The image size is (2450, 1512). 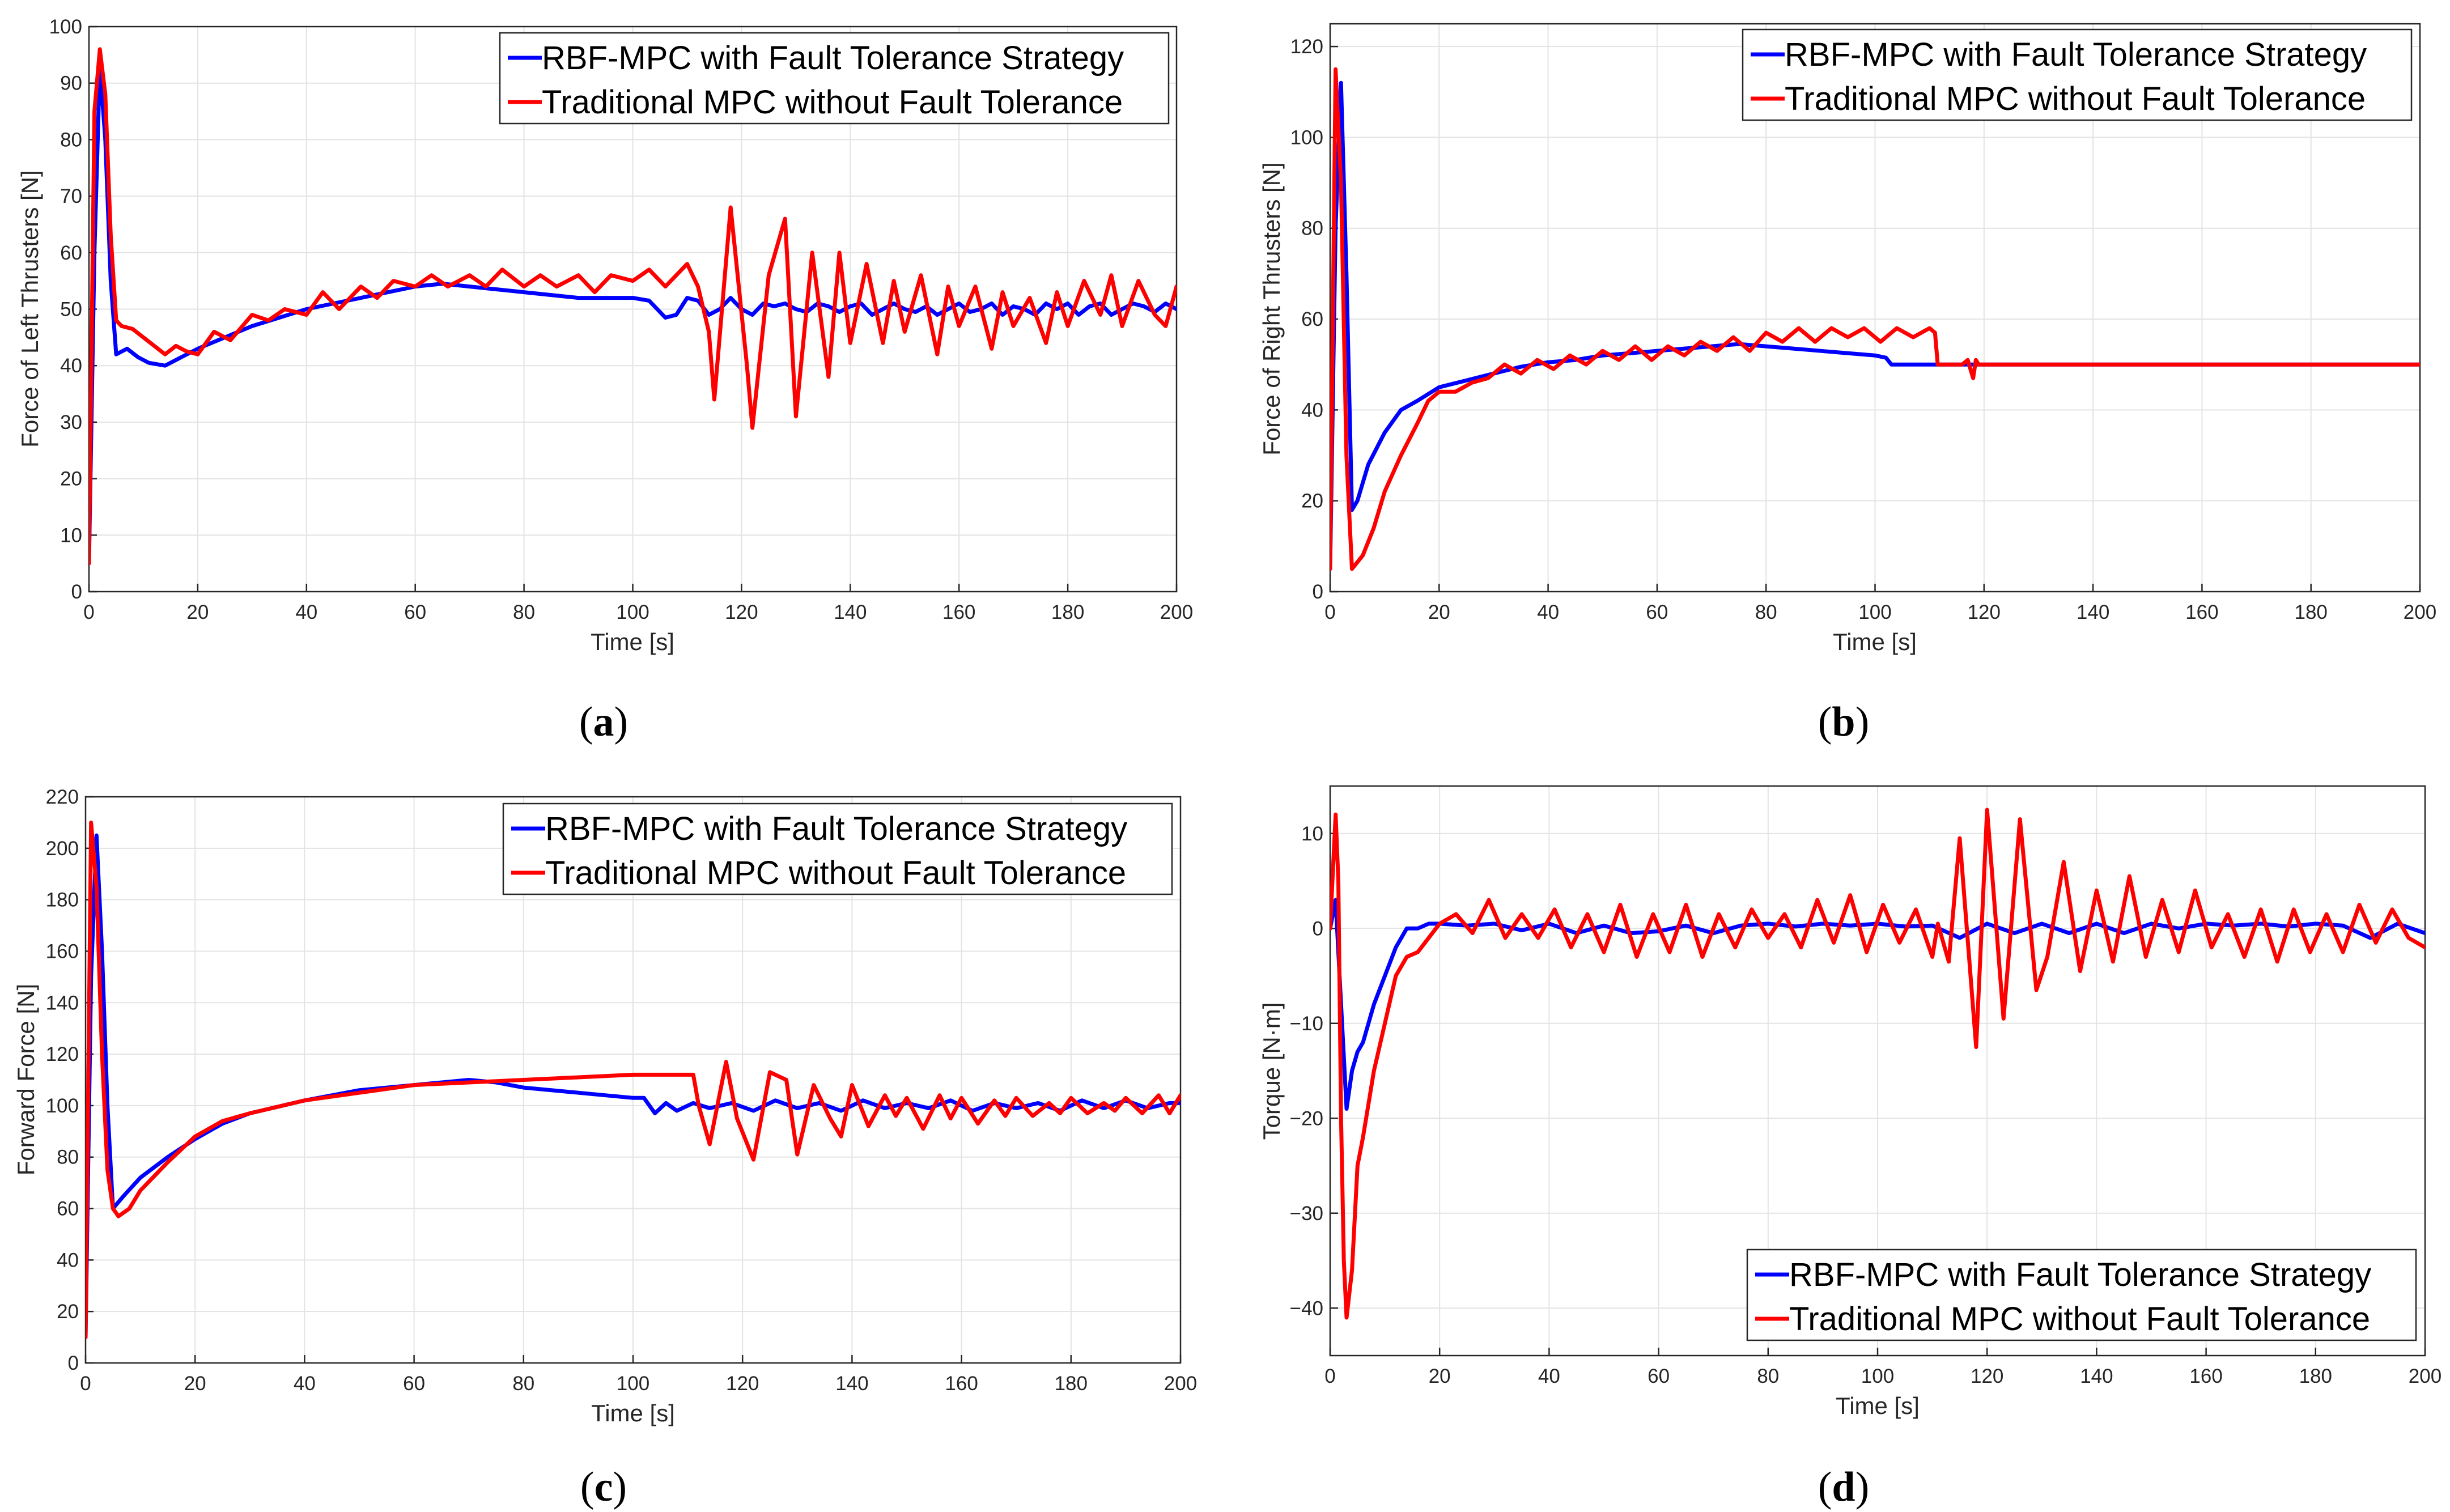 I want to click on subplot-b-ytick-label: 120, so click(x=1307, y=47).